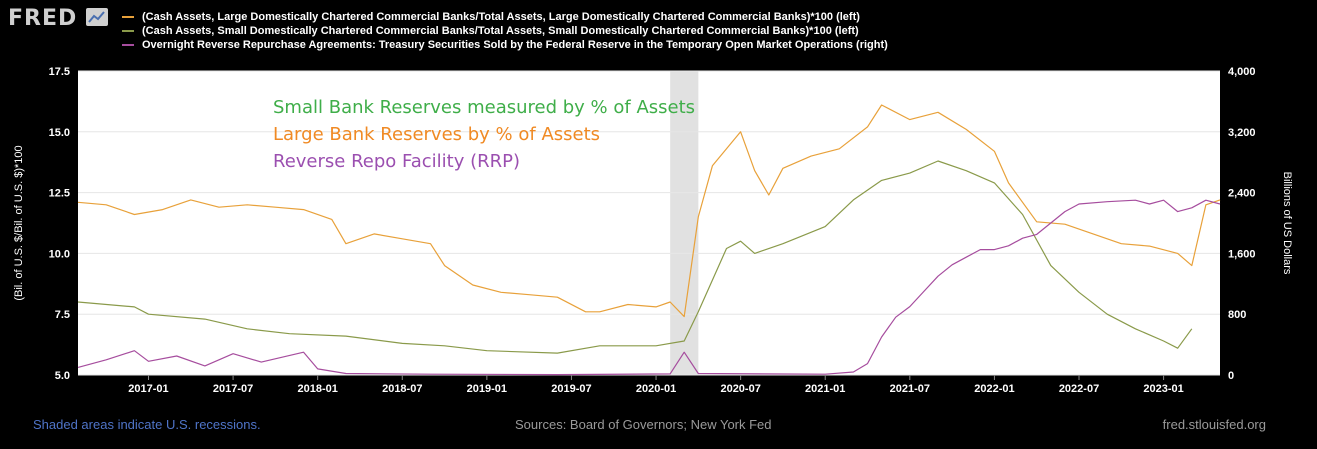  Describe the element at coordinates (147, 424) in the screenshot. I see `recession-note: Shaded areas indicate U.S. recessions.` at that location.